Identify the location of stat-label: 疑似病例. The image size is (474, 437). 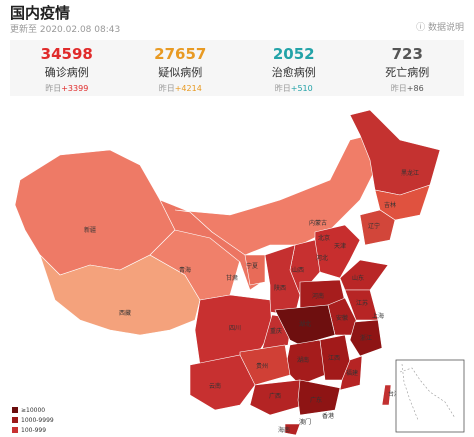
(180, 72).